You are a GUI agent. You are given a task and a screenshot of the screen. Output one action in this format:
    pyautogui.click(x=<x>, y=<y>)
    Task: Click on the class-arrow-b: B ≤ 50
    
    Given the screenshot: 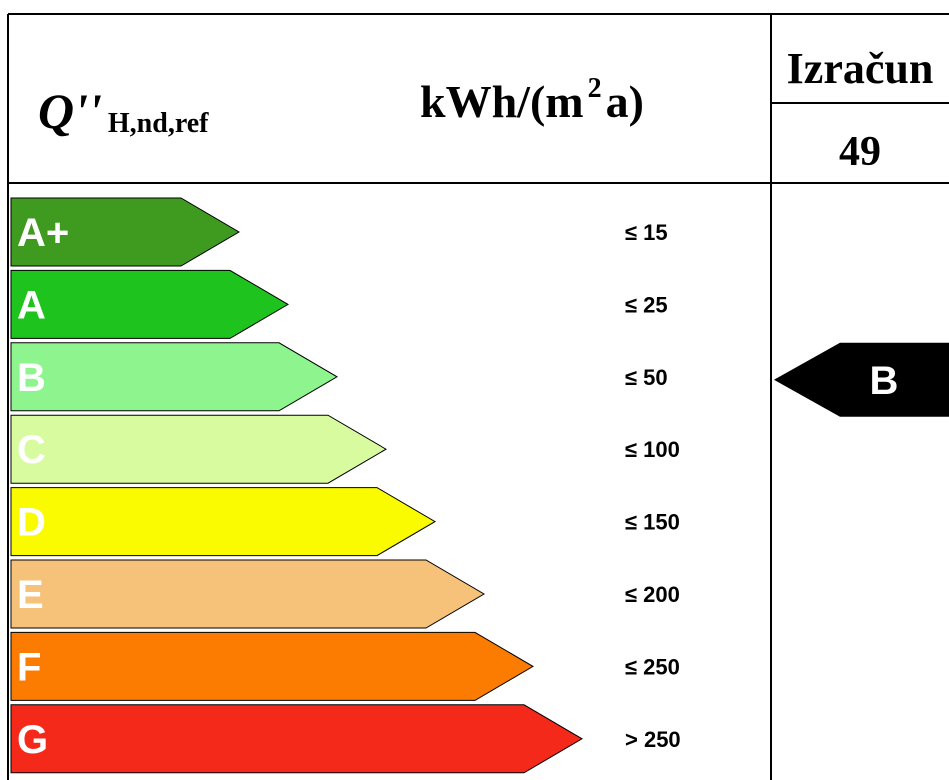 What is the action you would take?
    pyautogui.click(x=339, y=377)
    